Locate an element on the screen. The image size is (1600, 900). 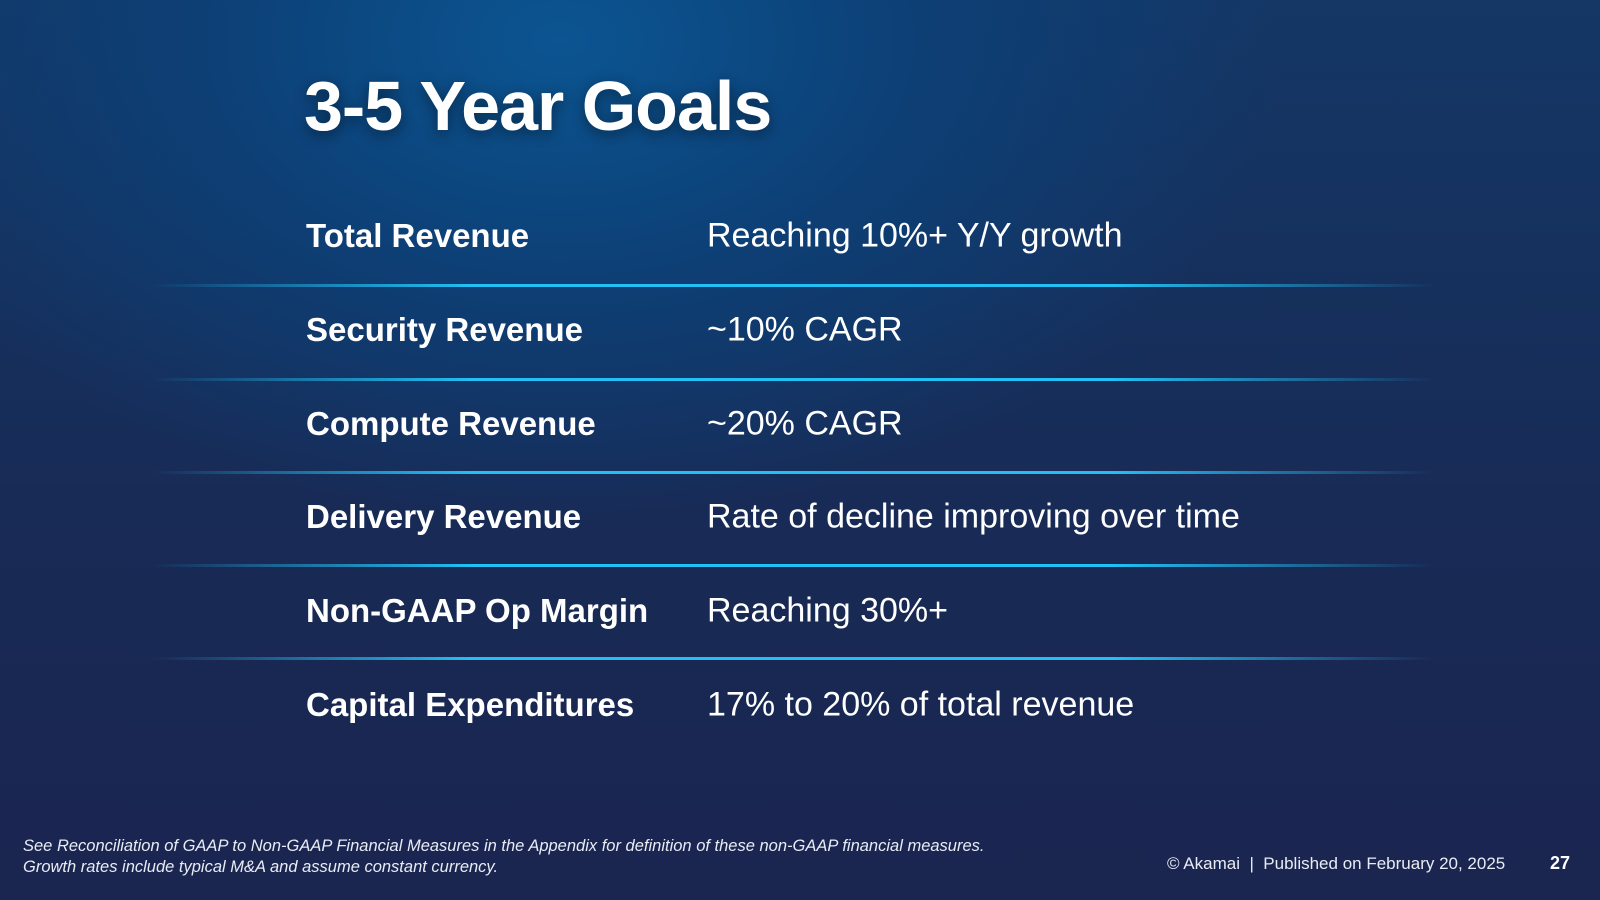
goal-value: Rate of decline improving over time is located at coordinates (973, 516).